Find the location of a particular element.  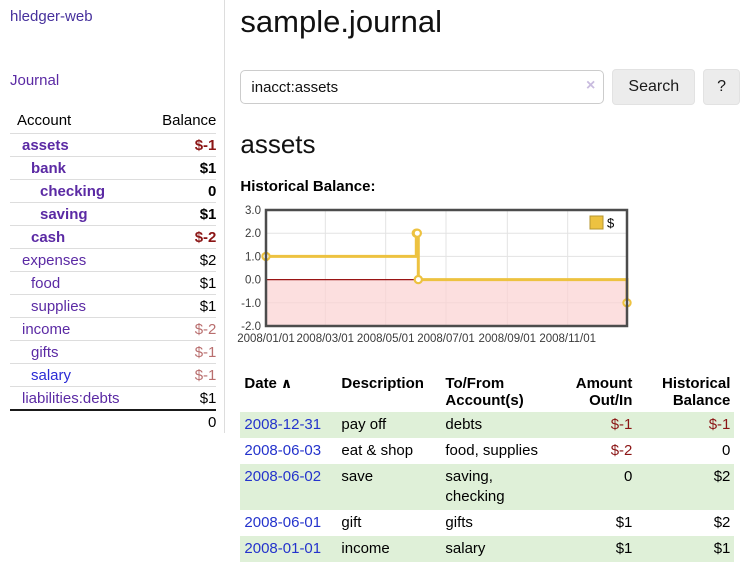

transaction-description: save is located at coordinates (357, 476).